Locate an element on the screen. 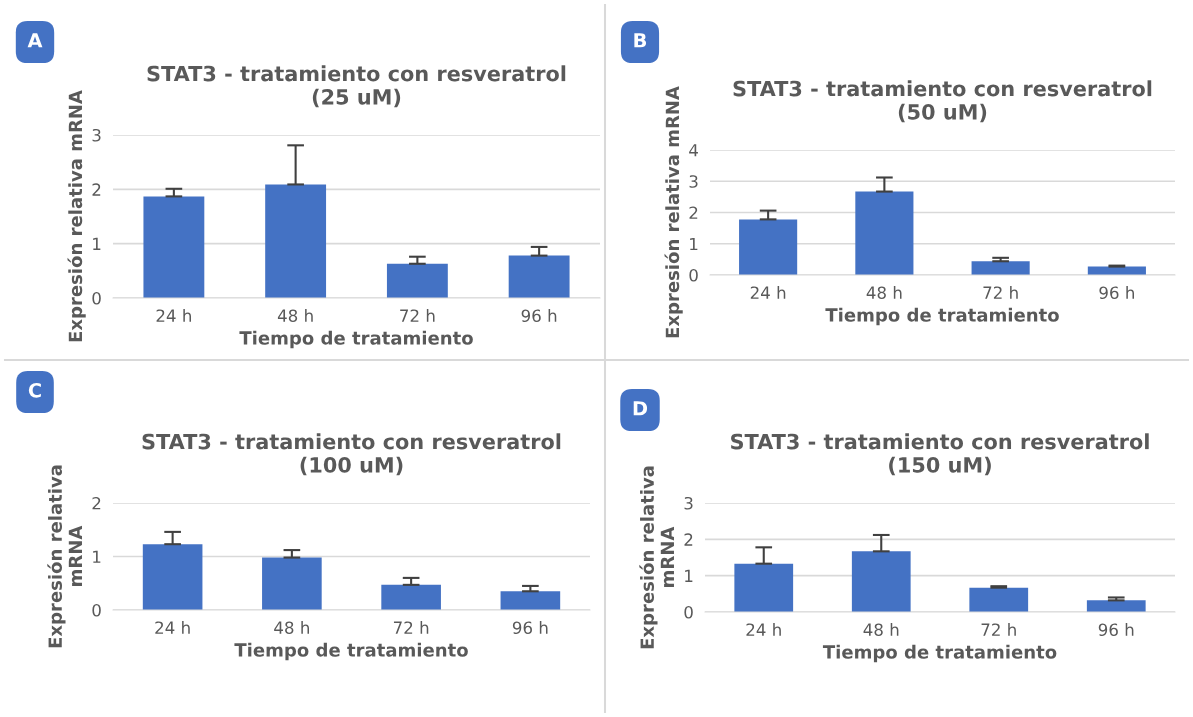  chart-title: STAT3 - tratamiento con resveratrol (25 uM) is located at coordinates (356, 86).